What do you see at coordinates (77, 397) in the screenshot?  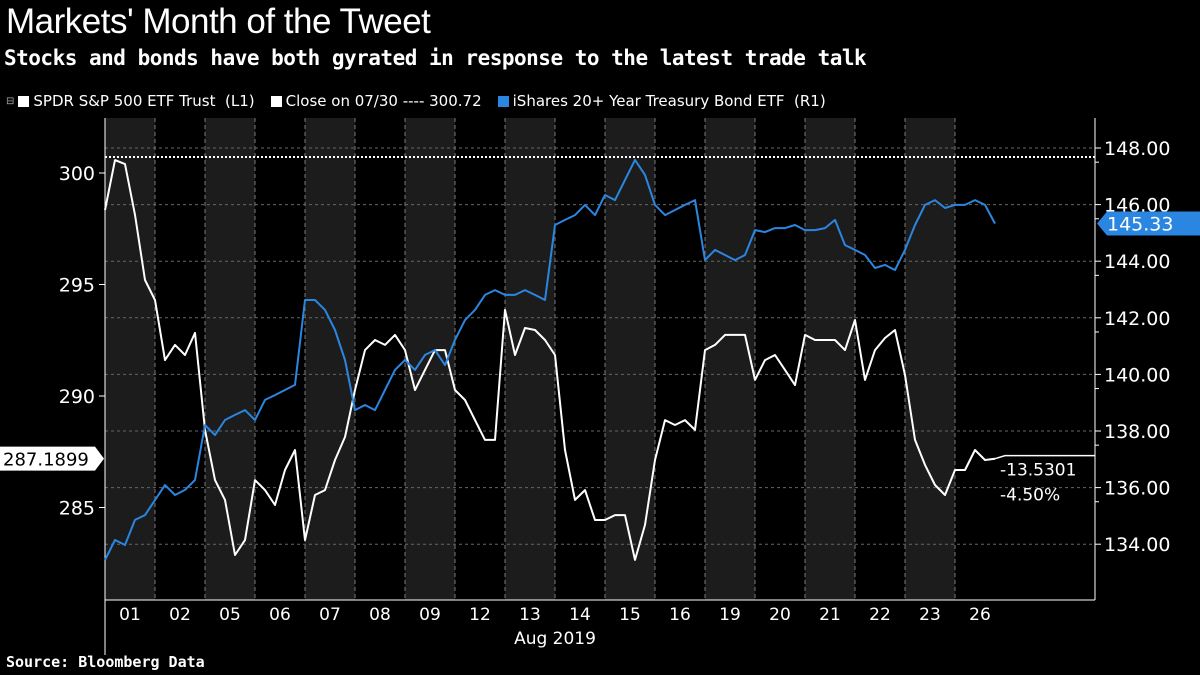 I see `left-tick-label: 290` at bounding box center [77, 397].